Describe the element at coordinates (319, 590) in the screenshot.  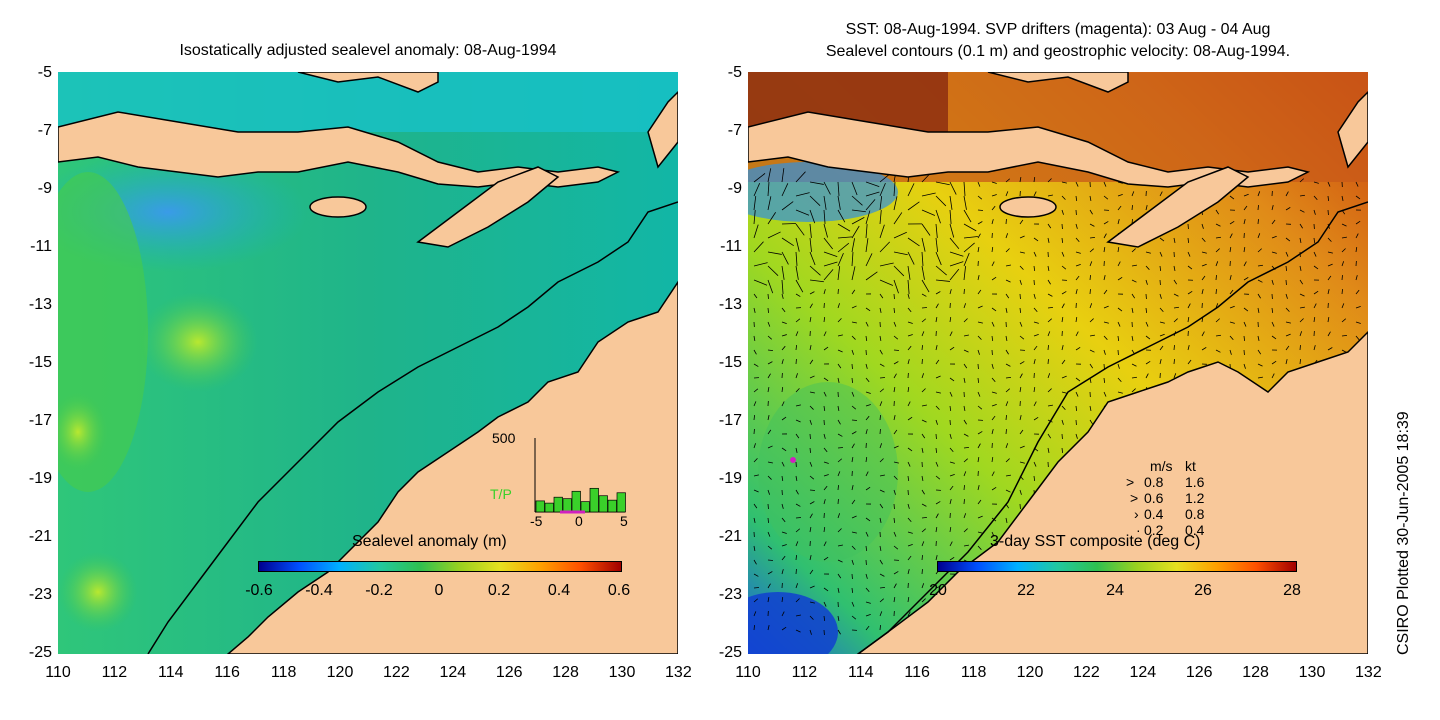
I see `left-colorbar-tick: -0.4` at that location.